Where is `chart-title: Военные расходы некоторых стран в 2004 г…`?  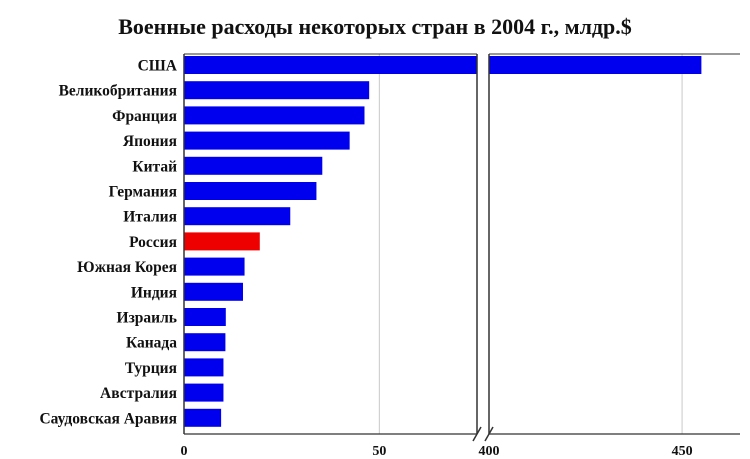
chart-title: Военные расходы некоторых стран в 2004 г… is located at coordinates (375, 26).